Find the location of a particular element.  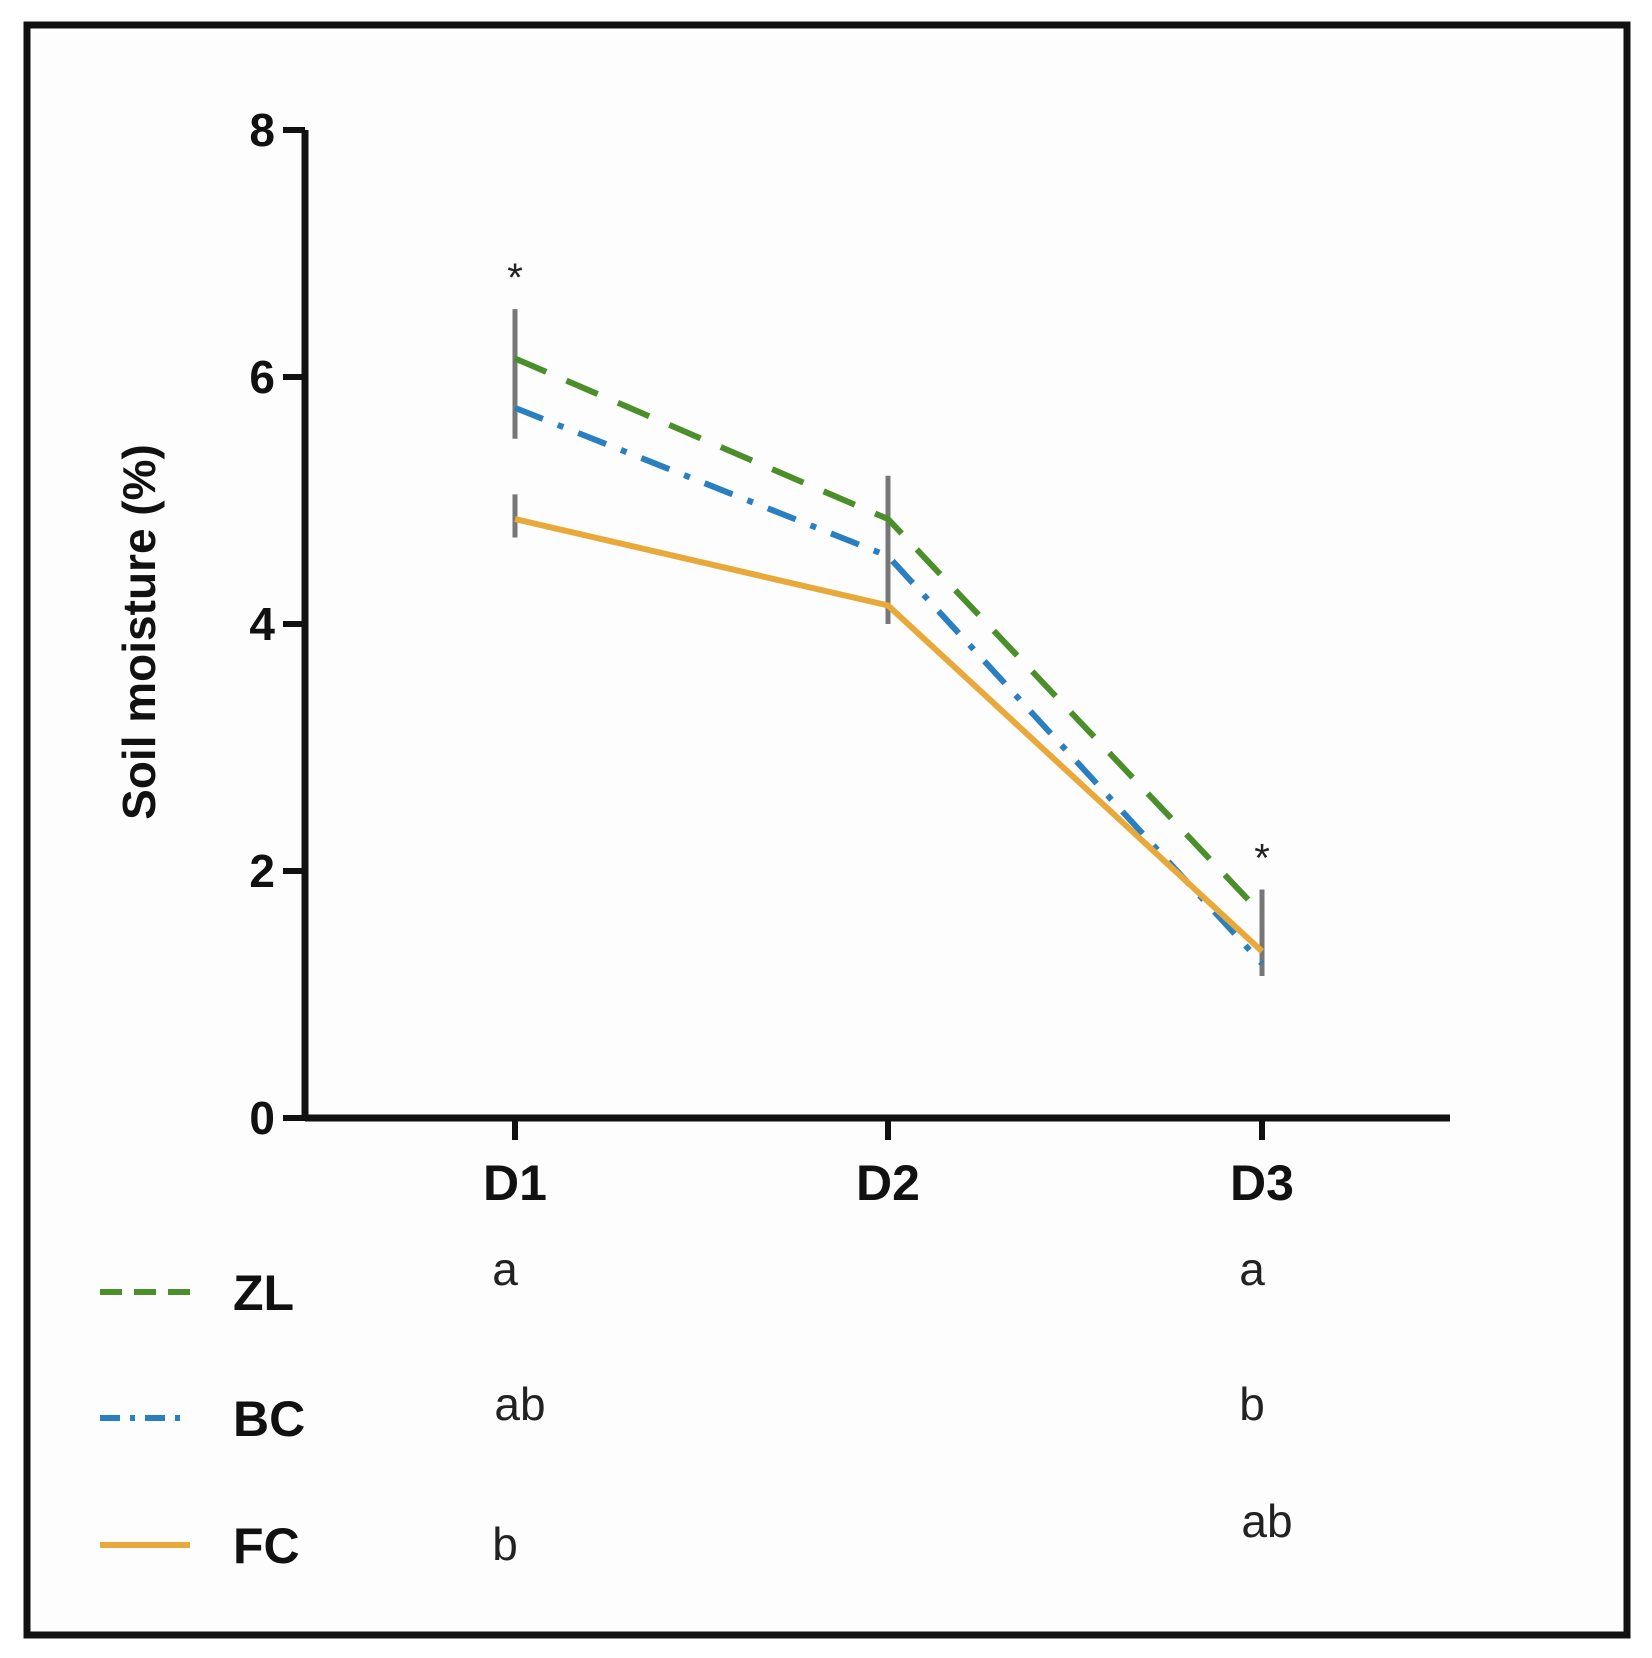

y-tick-label: 8 is located at coordinates (262, 130).